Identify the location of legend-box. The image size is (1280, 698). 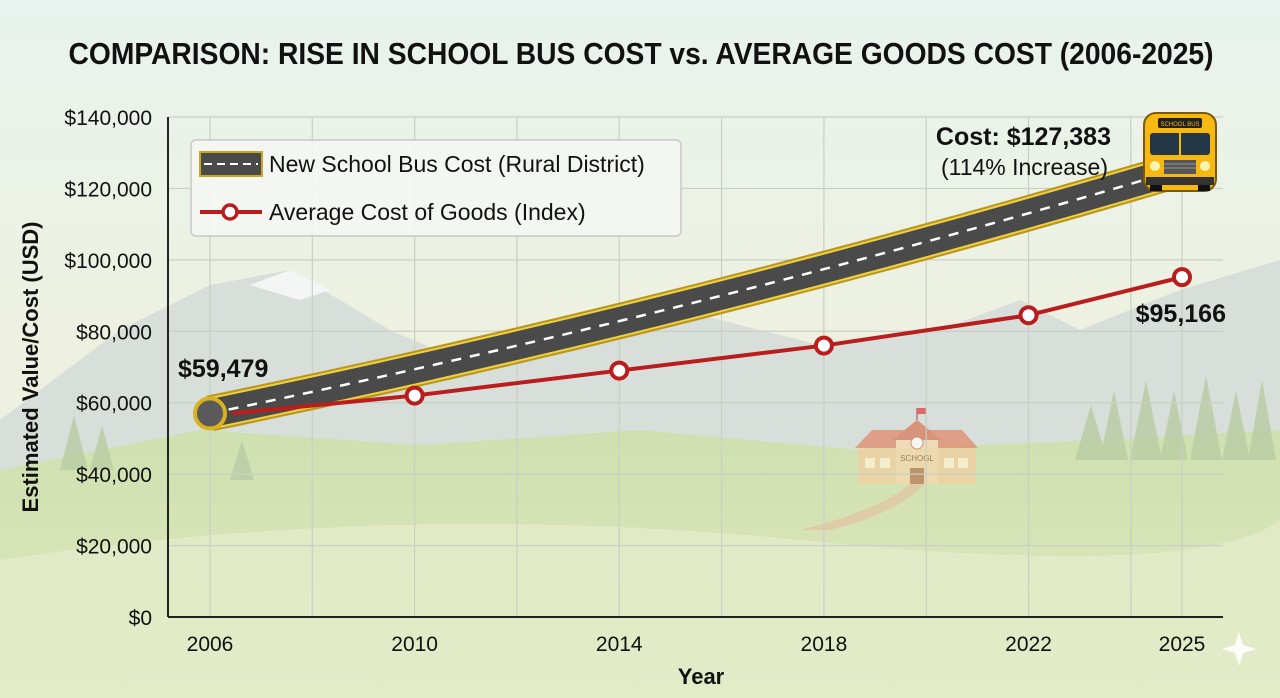
(436, 188).